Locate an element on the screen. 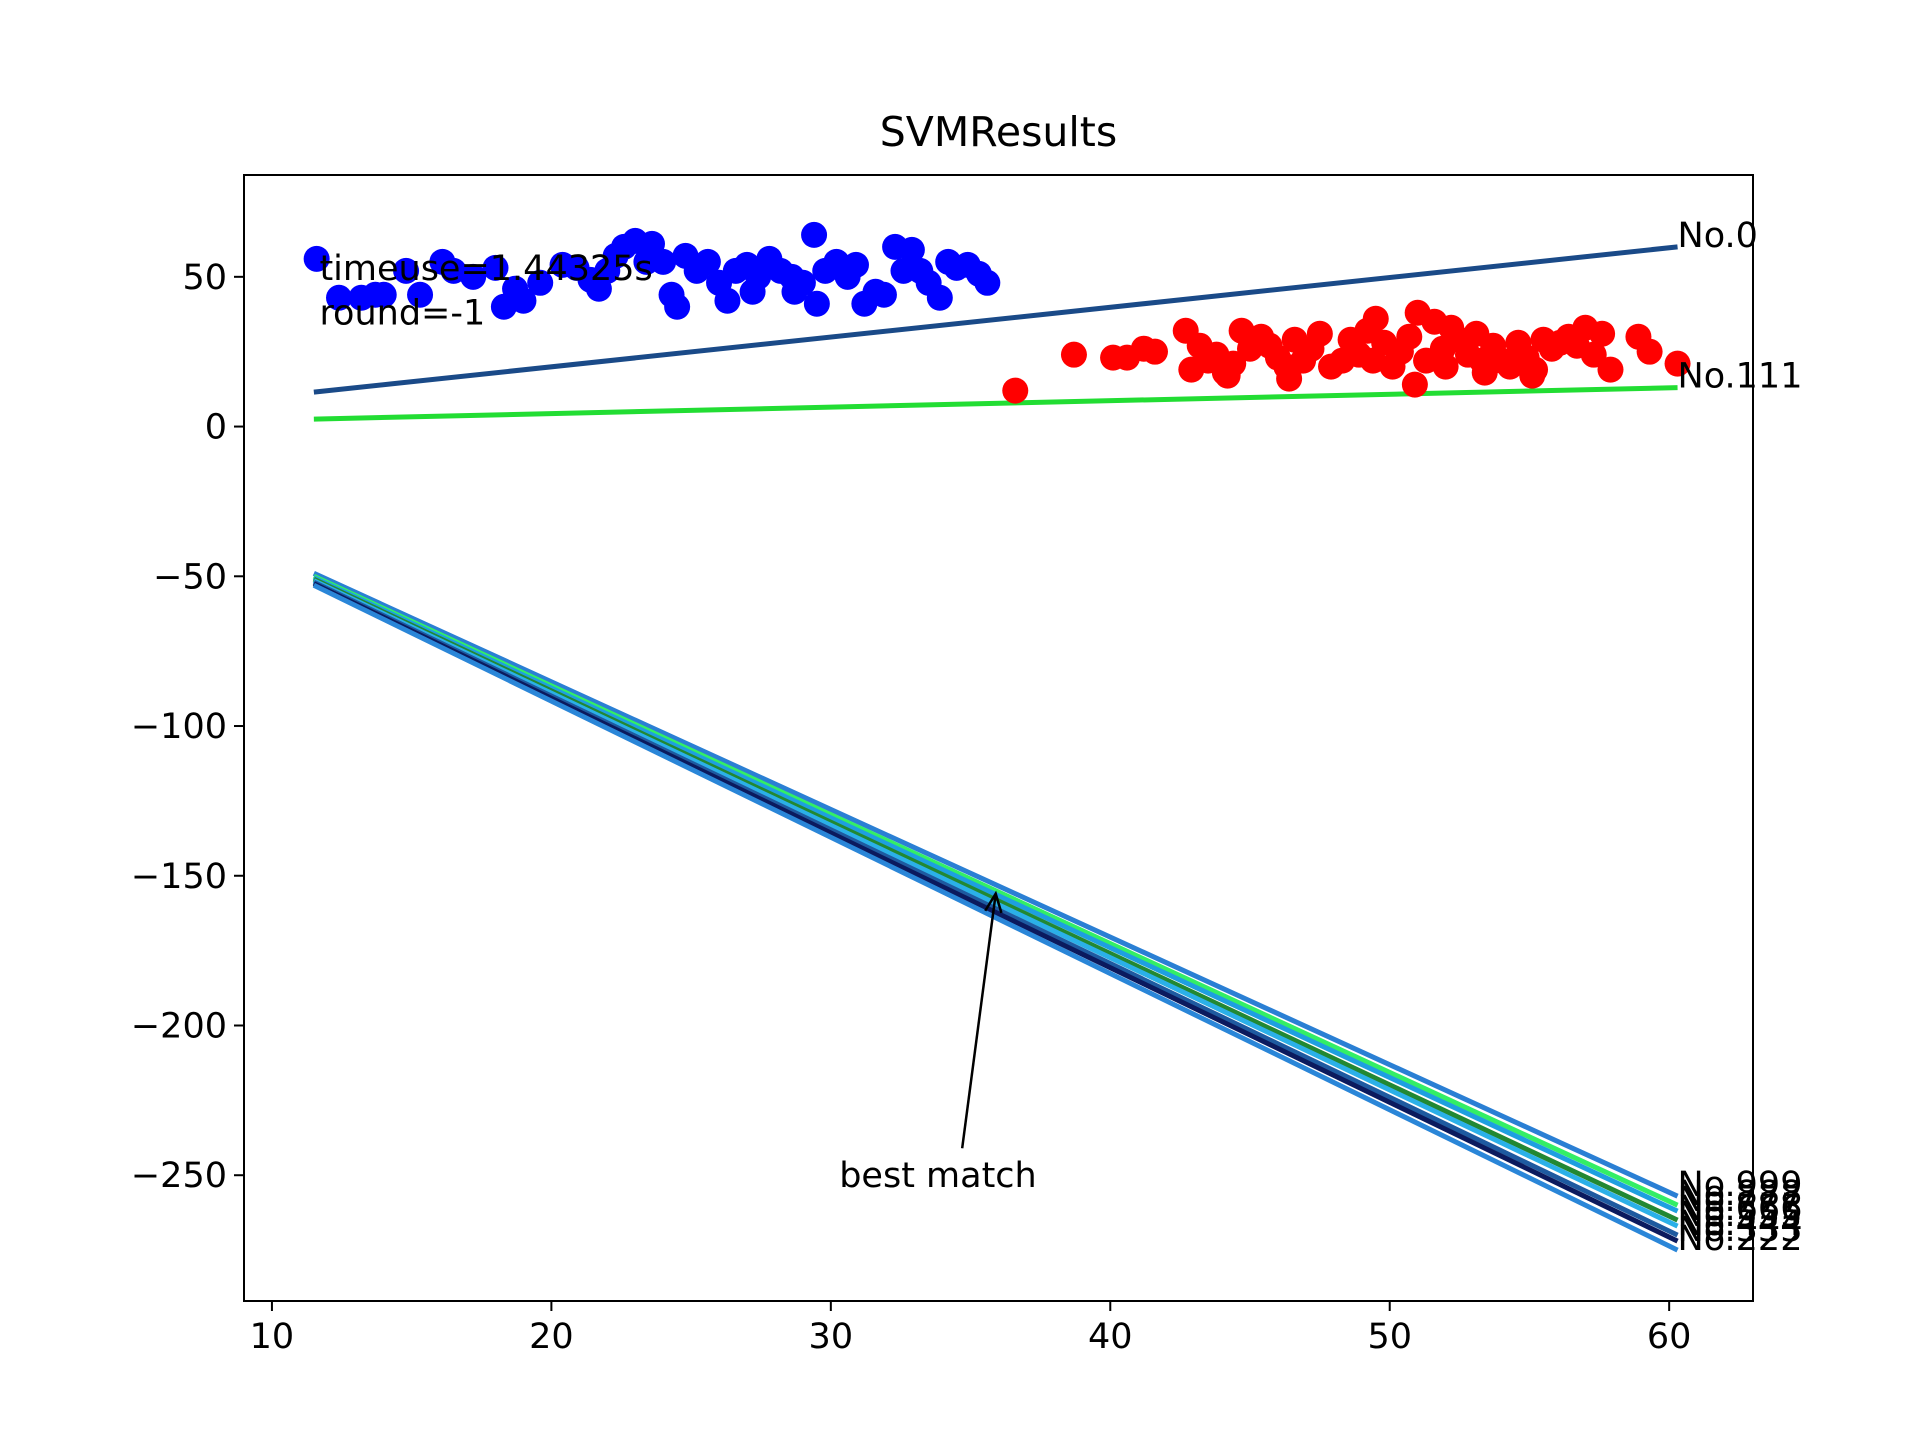 The width and height of the screenshot is (1920, 1440). line-end-label: No.444 is located at coordinates (1740, 1224).